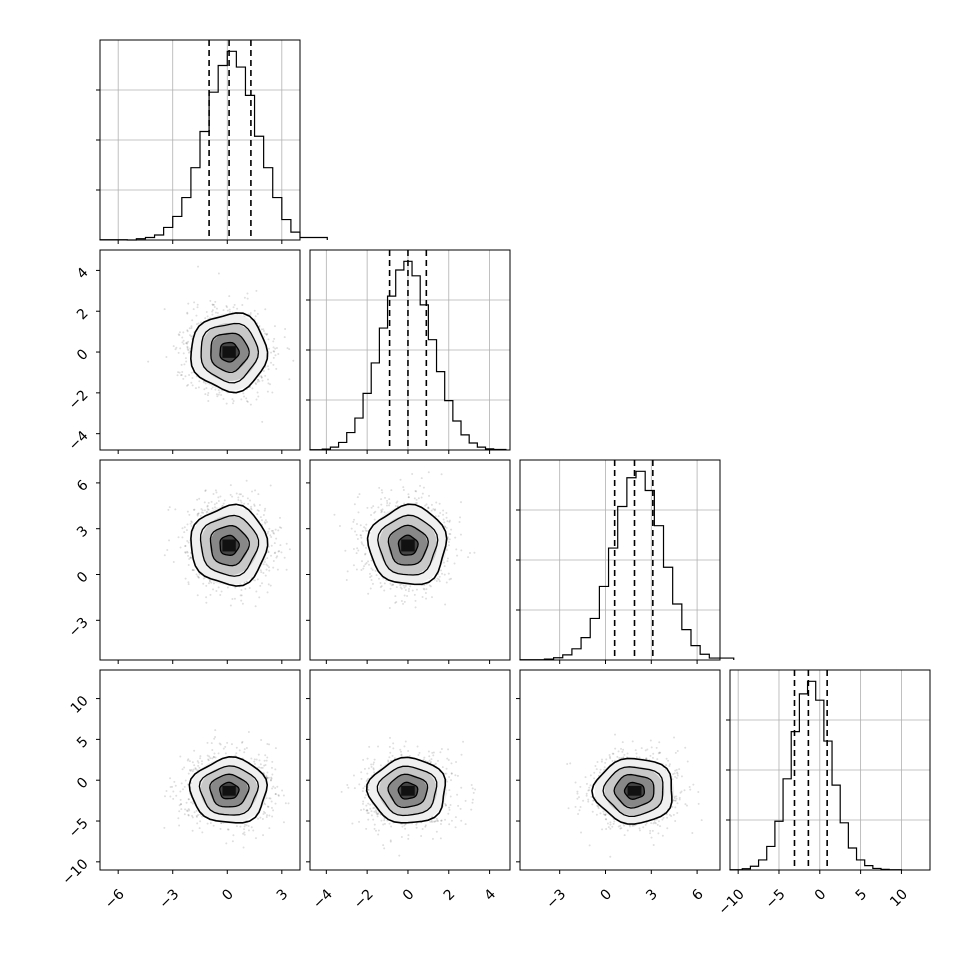 This screenshot has width=970, height=970. I want to click on histogram-step, so click(816, 775).